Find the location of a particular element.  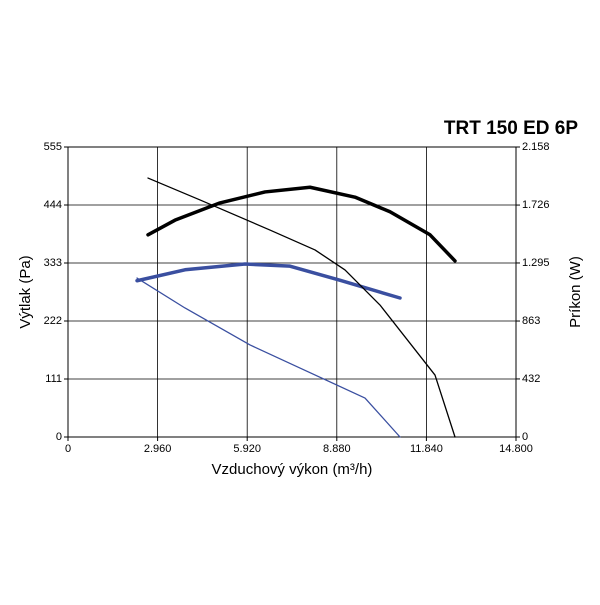

y-tick-label: 111 is located at coordinates (53, 379).